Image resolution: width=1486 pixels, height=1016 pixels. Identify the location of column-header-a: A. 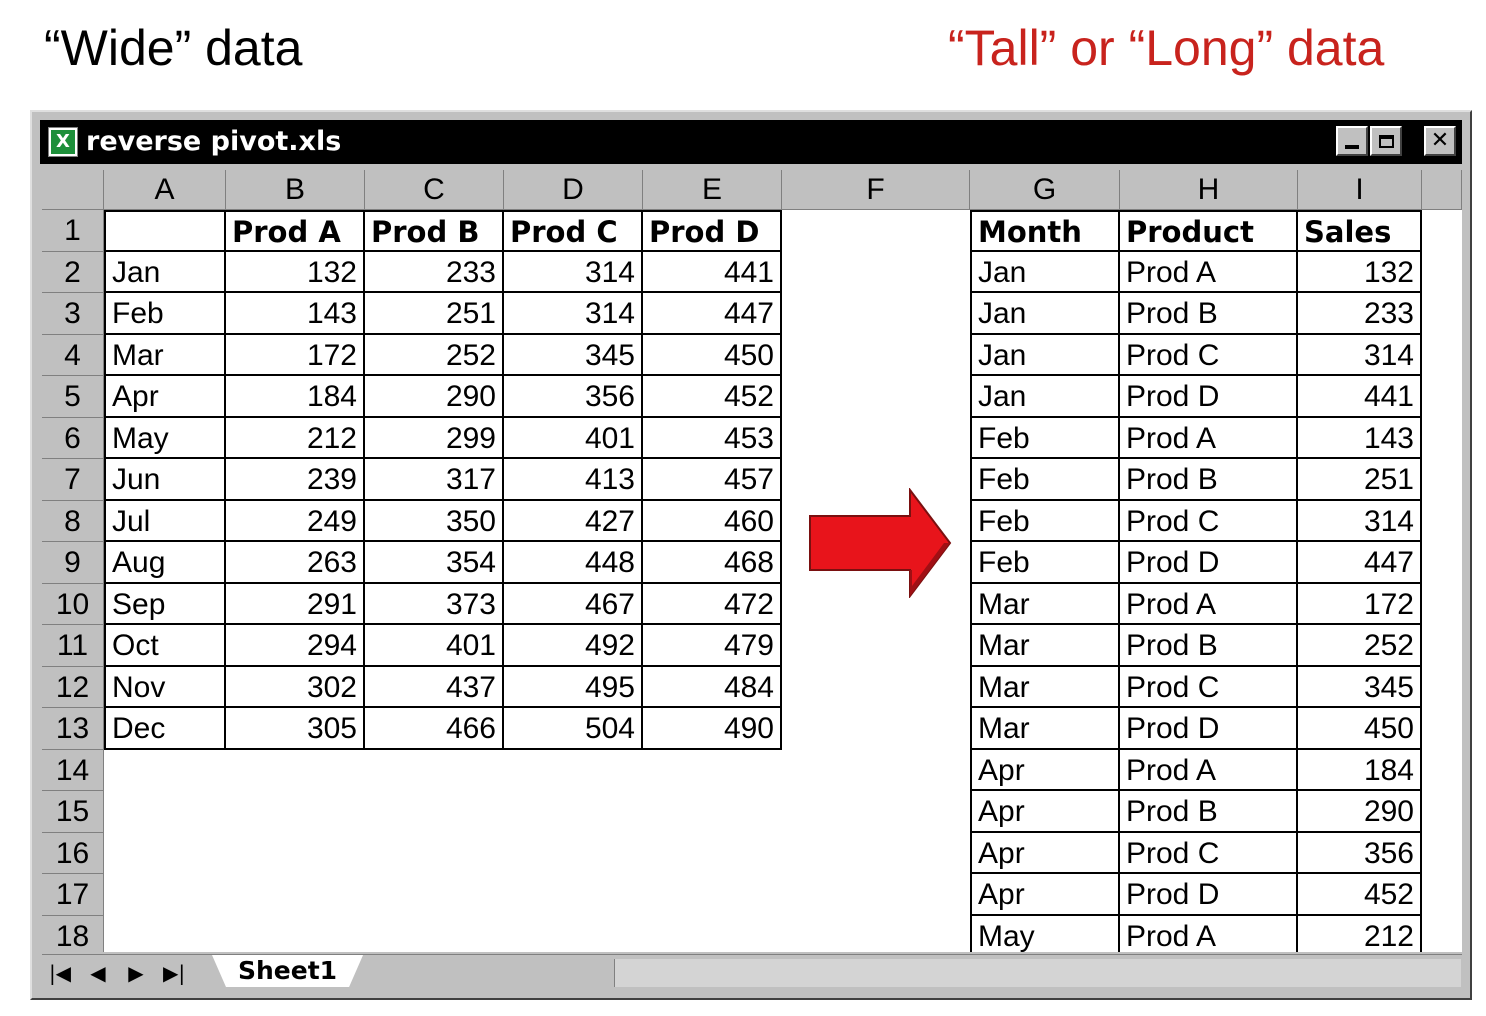
(165, 190).